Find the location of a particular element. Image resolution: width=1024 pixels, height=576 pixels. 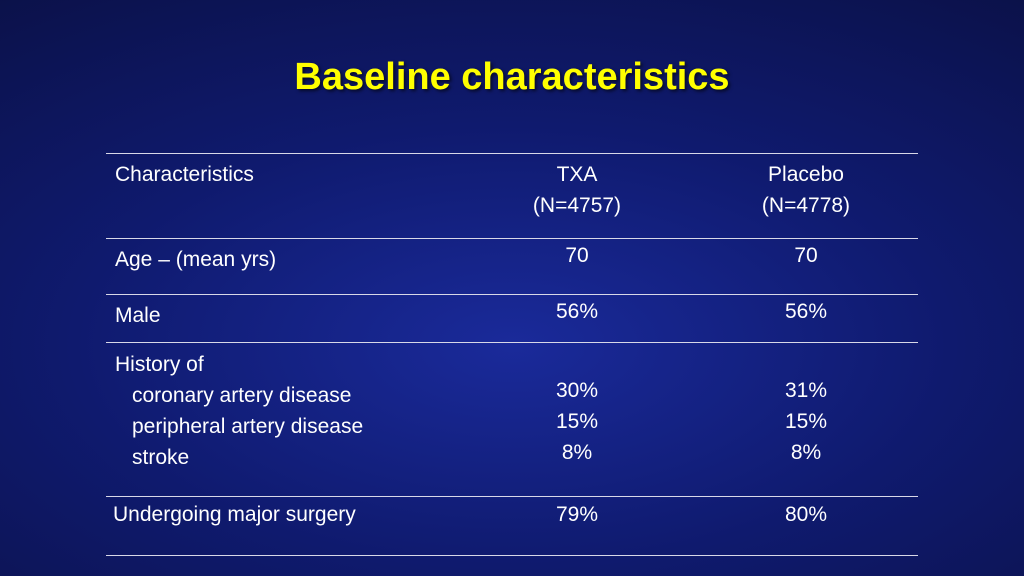

row-history-label: History of is located at coordinates (159, 364).